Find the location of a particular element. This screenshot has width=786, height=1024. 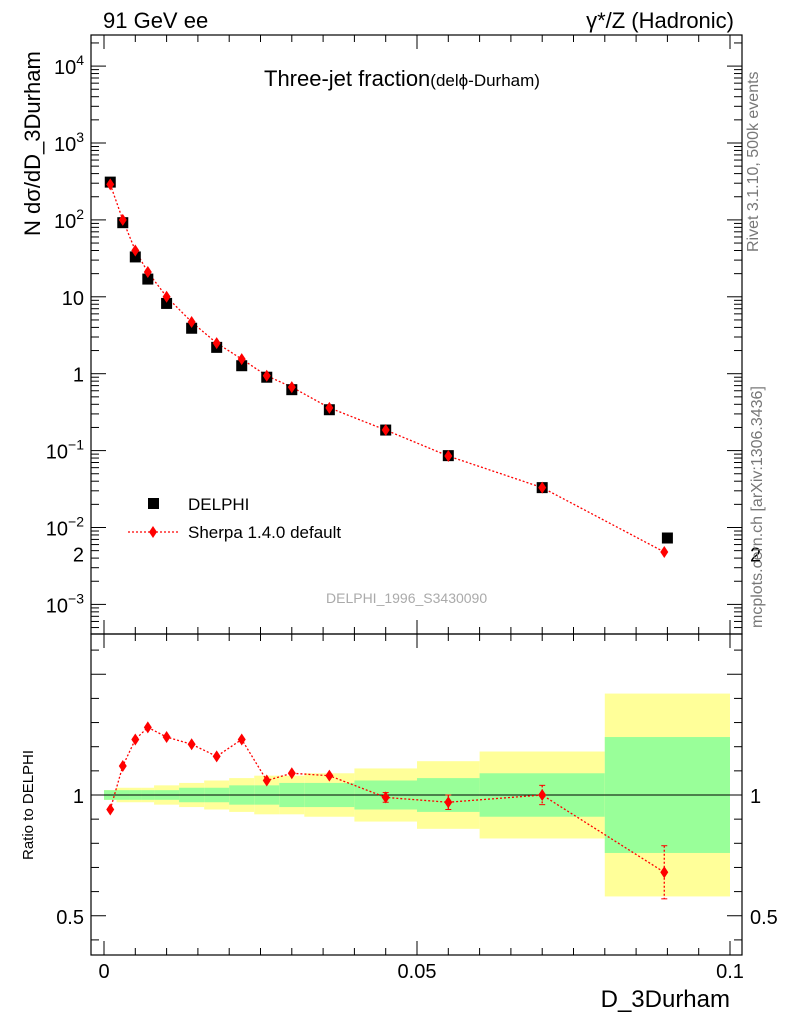

legend-data-label: DELPHI is located at coordinates (219, 504).